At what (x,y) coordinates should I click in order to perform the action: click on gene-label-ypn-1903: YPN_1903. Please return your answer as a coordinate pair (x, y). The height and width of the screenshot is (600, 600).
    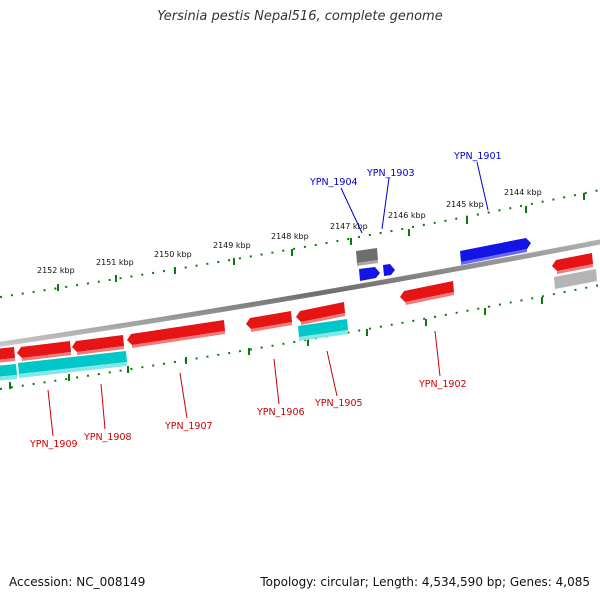
    Looking at the image, I should click on (390, 173).